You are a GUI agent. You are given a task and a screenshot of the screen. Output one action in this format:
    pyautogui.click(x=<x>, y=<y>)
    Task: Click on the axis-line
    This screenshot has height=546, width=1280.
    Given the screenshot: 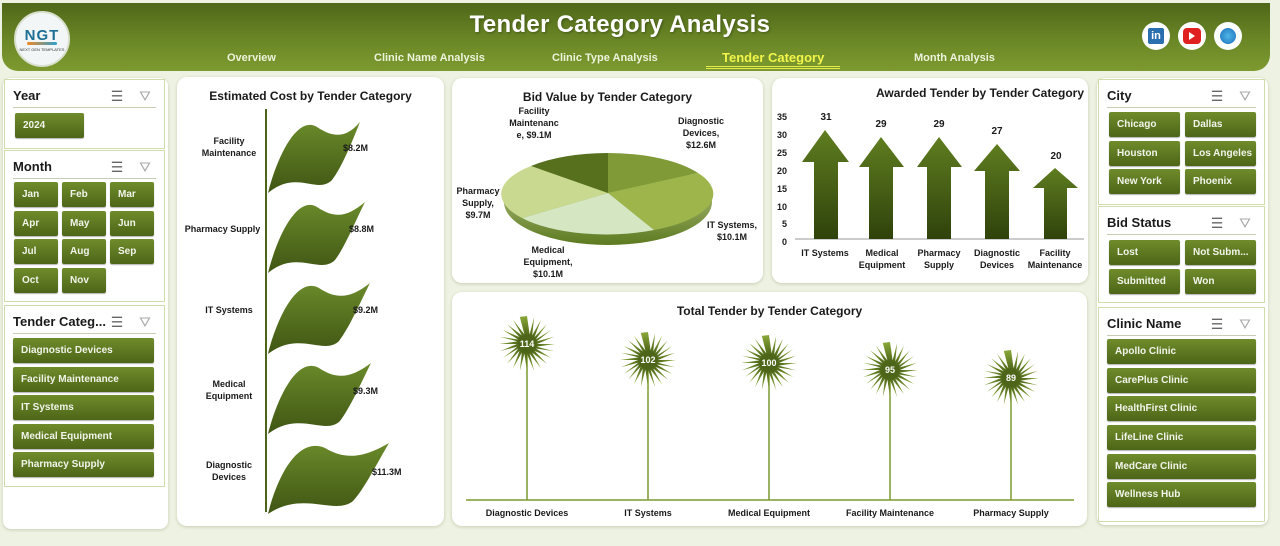 What is the action you would take?
    pyautogui.click(x=266, y=310)
    